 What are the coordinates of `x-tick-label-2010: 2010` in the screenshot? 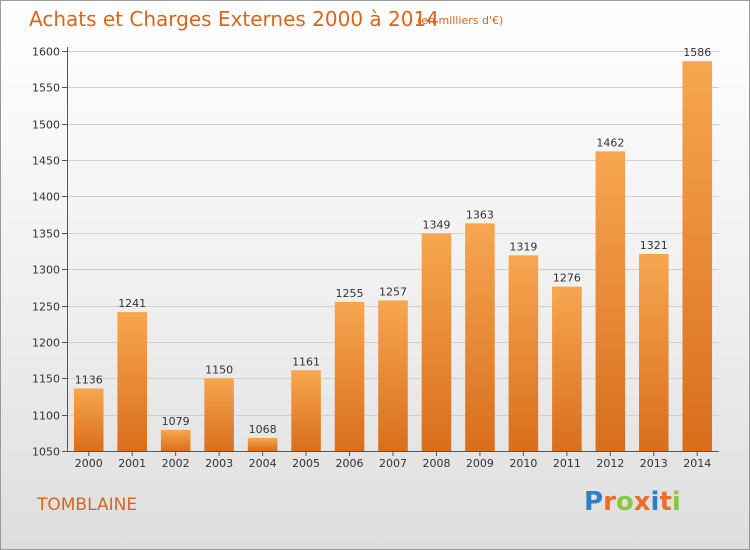 It's located at (523, 463).